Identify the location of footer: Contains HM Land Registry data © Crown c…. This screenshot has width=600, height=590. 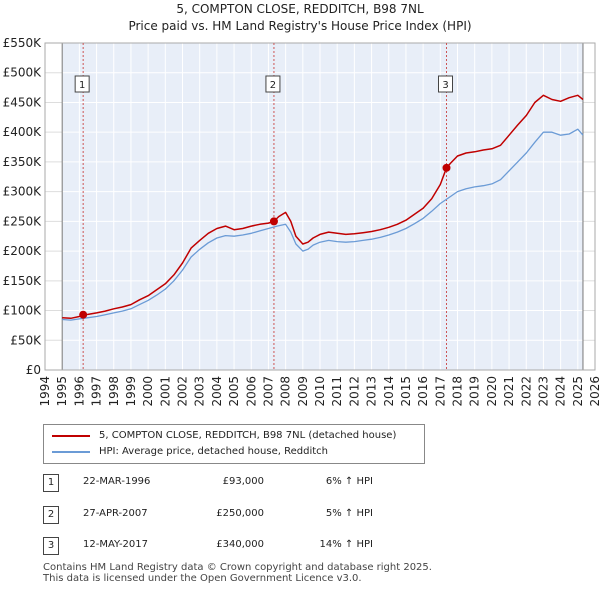
(237, 573).